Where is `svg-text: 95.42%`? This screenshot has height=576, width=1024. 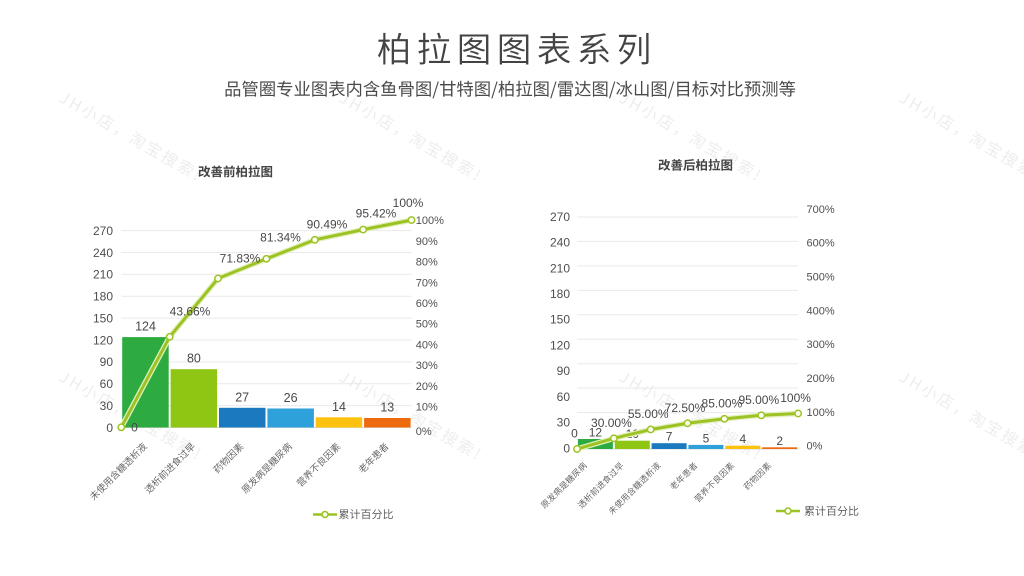
svg-text: 95.42% is located at coordinates (376, 213).